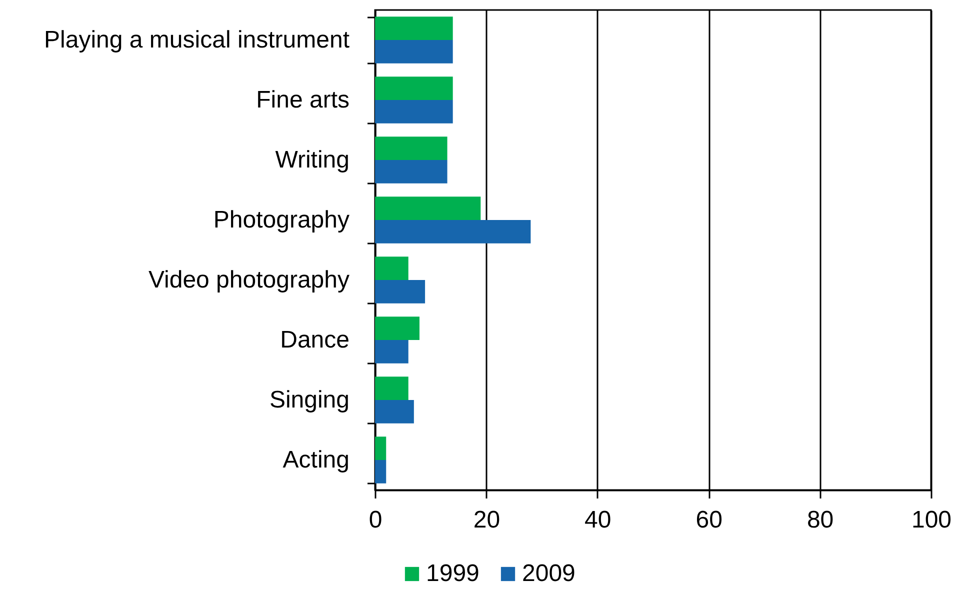 This screenshot has height=589, width=967. I want to click on x-tick-label: 80, so click(820, 520).